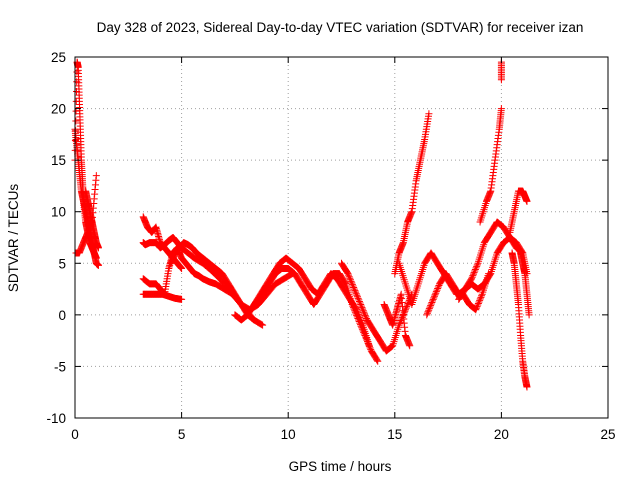 Image resolution: width=640 pixels, height=480 pixels. I want to click on series-arc-l, so click(377, 307).